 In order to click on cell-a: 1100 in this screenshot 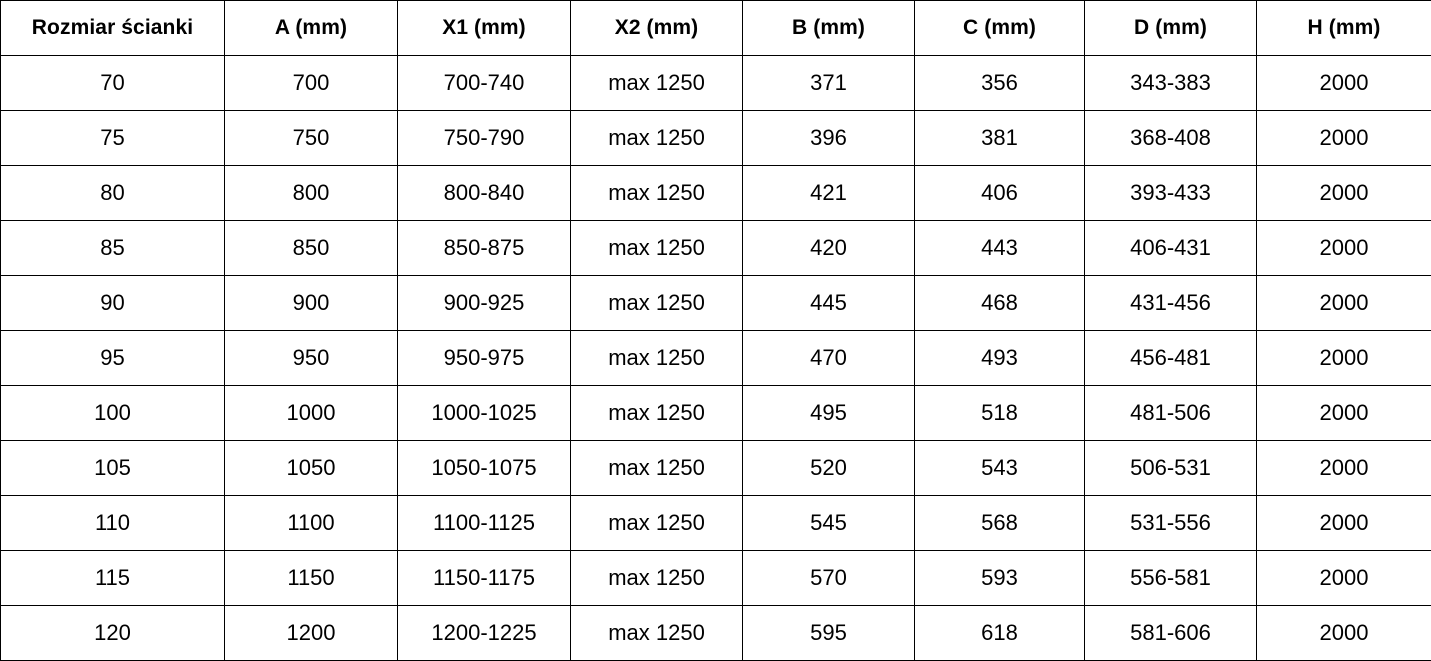, I will do `click(311, 523)`.